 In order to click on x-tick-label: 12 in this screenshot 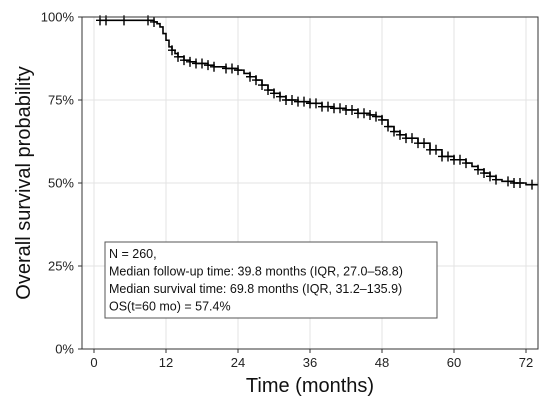, I will do `click(166, 362)`.